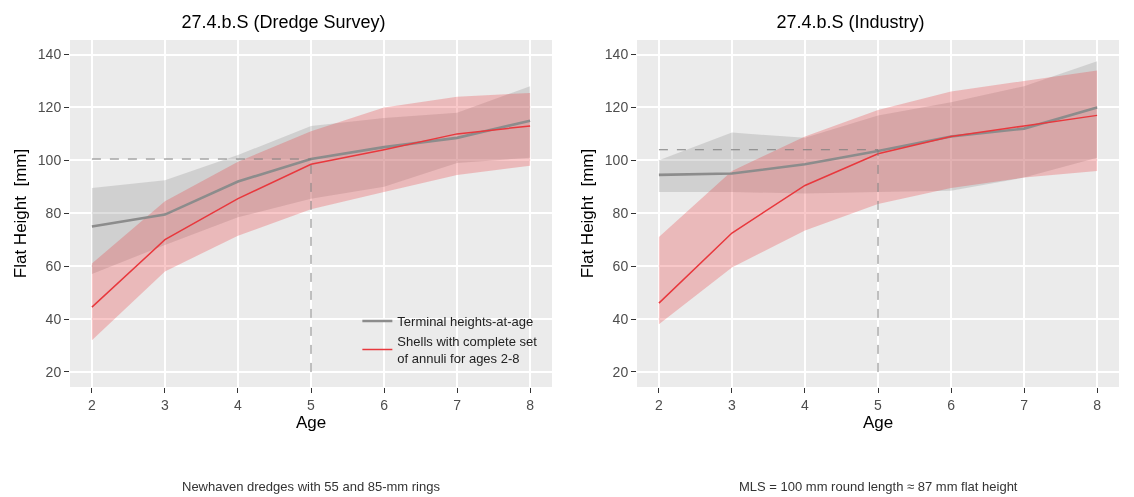 This screenshot has height=497, width=1134. I want to click on chart-title: 27.4.b.S (Dredge Survey), so click(283, 21).